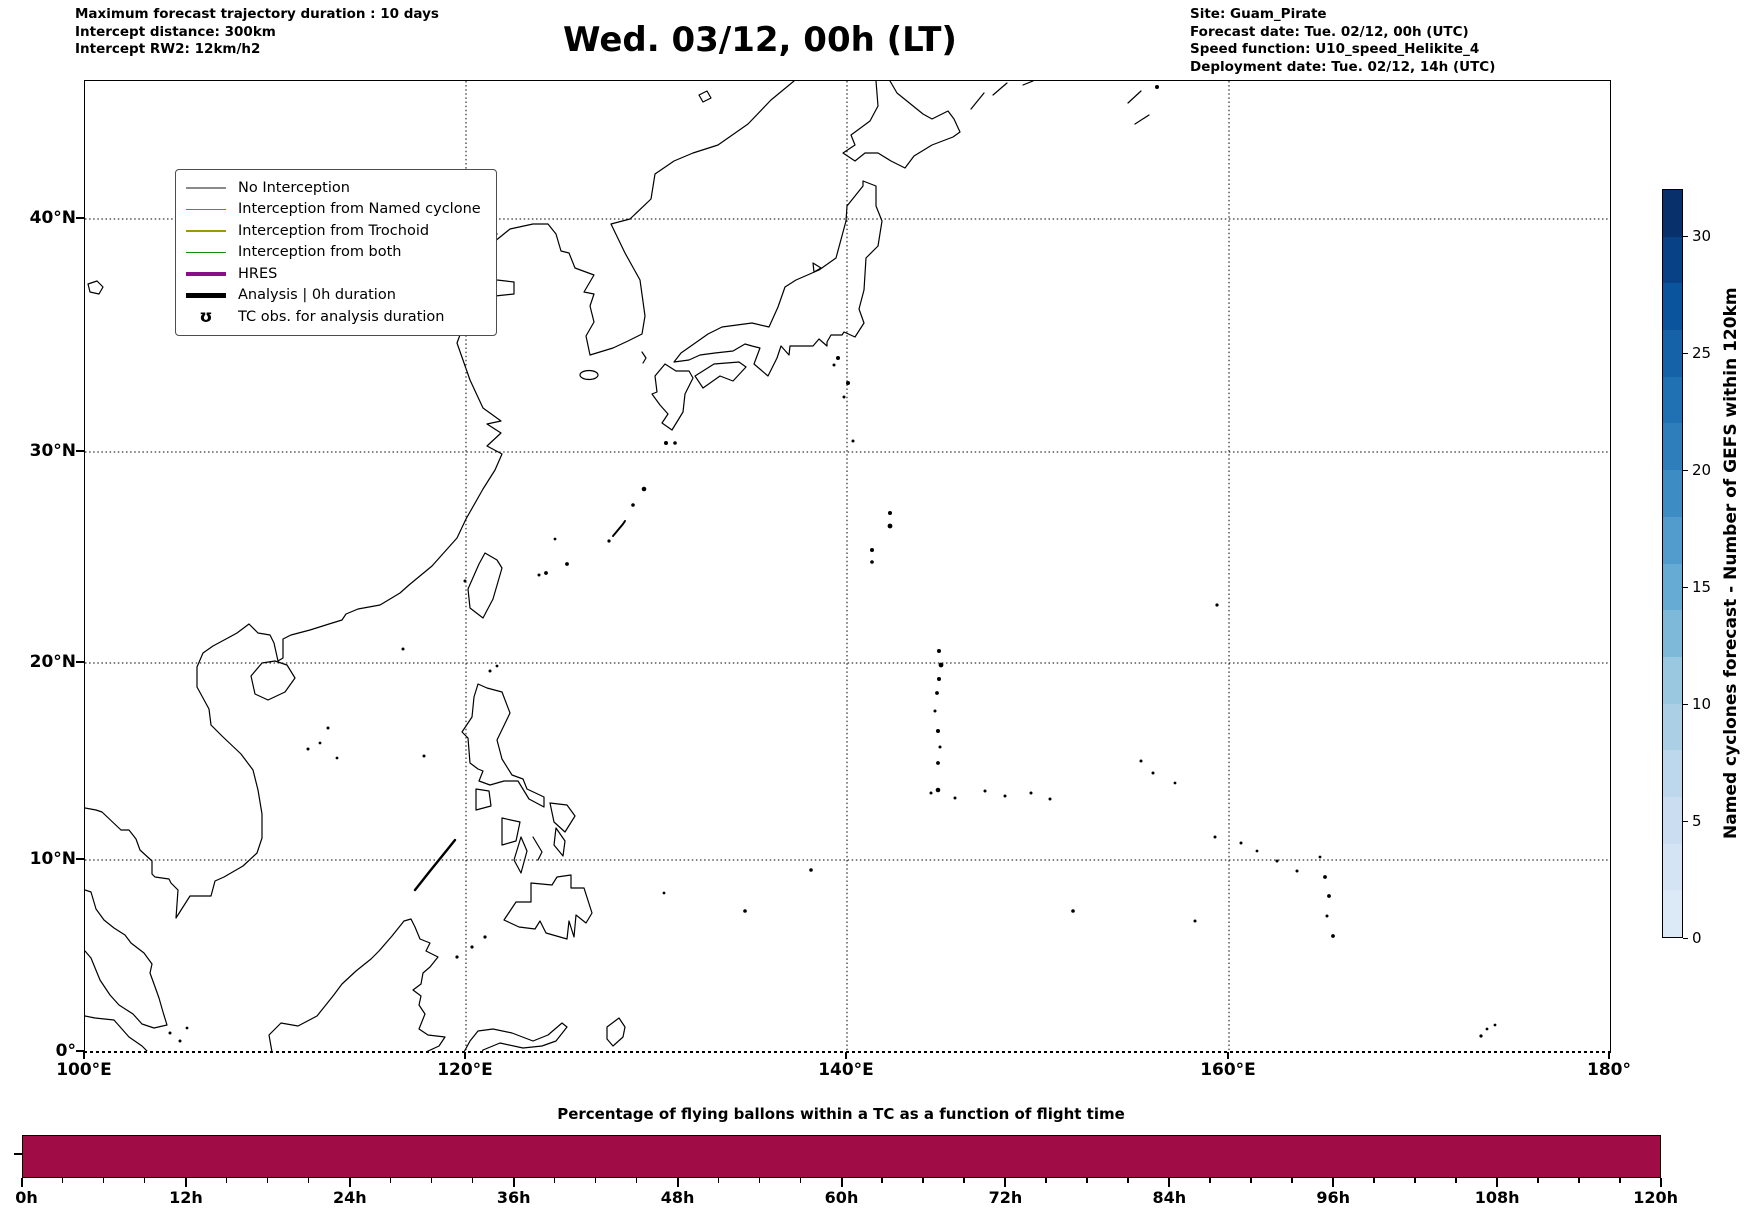  I want to click on flight-time-tick-label: 96h, so click(1333, 1197).